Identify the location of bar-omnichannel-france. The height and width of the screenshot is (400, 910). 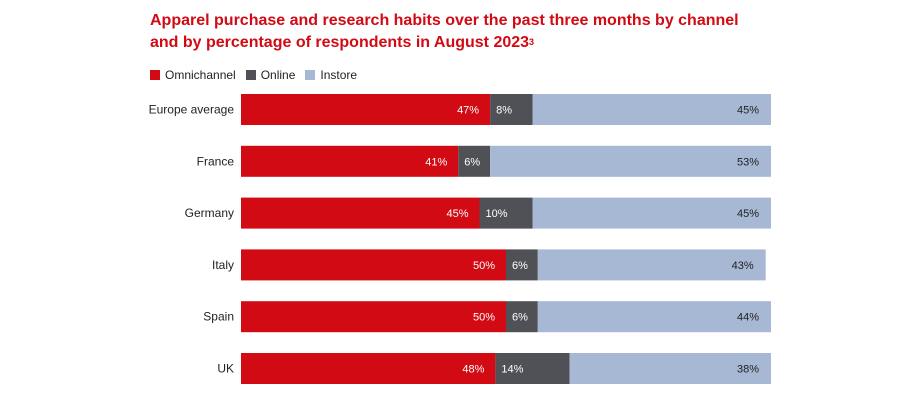
(350, 161).